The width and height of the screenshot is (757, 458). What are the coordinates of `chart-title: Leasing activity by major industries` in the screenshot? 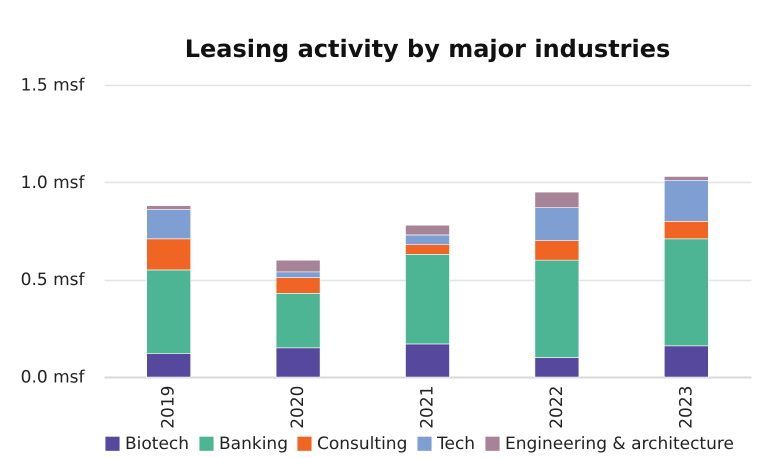 It's located at (427, 49).